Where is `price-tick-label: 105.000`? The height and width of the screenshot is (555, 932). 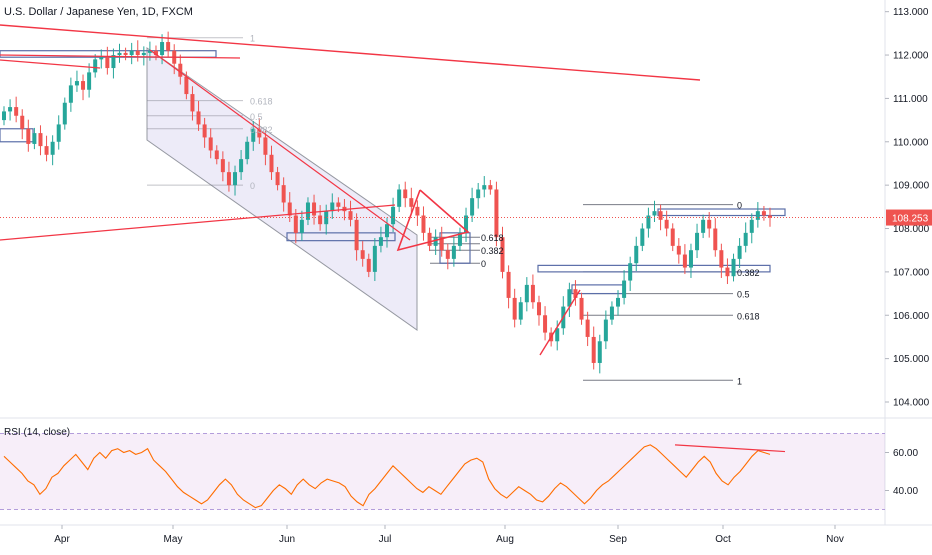 price-tick-label: 105.000 is located at coordinates (911, 359).